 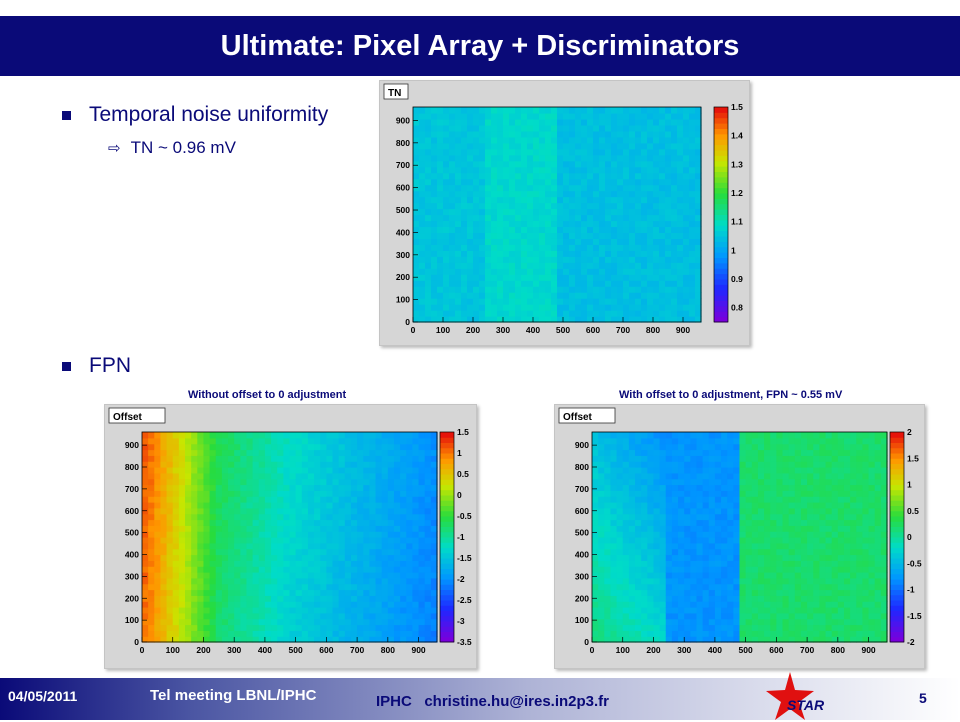 What do you see at coordinates (459, 495) in the screenshot?
I see `colorbar-tick-label: 0` at bounding box center [459, 495].